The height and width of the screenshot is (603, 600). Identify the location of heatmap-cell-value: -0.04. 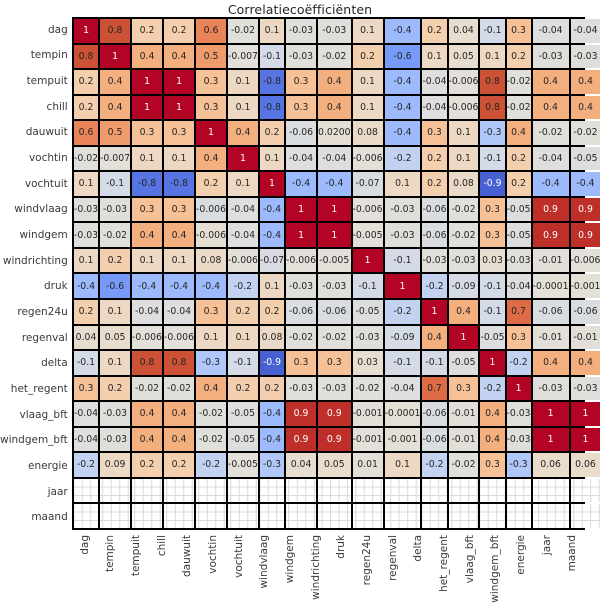
(179, 311).